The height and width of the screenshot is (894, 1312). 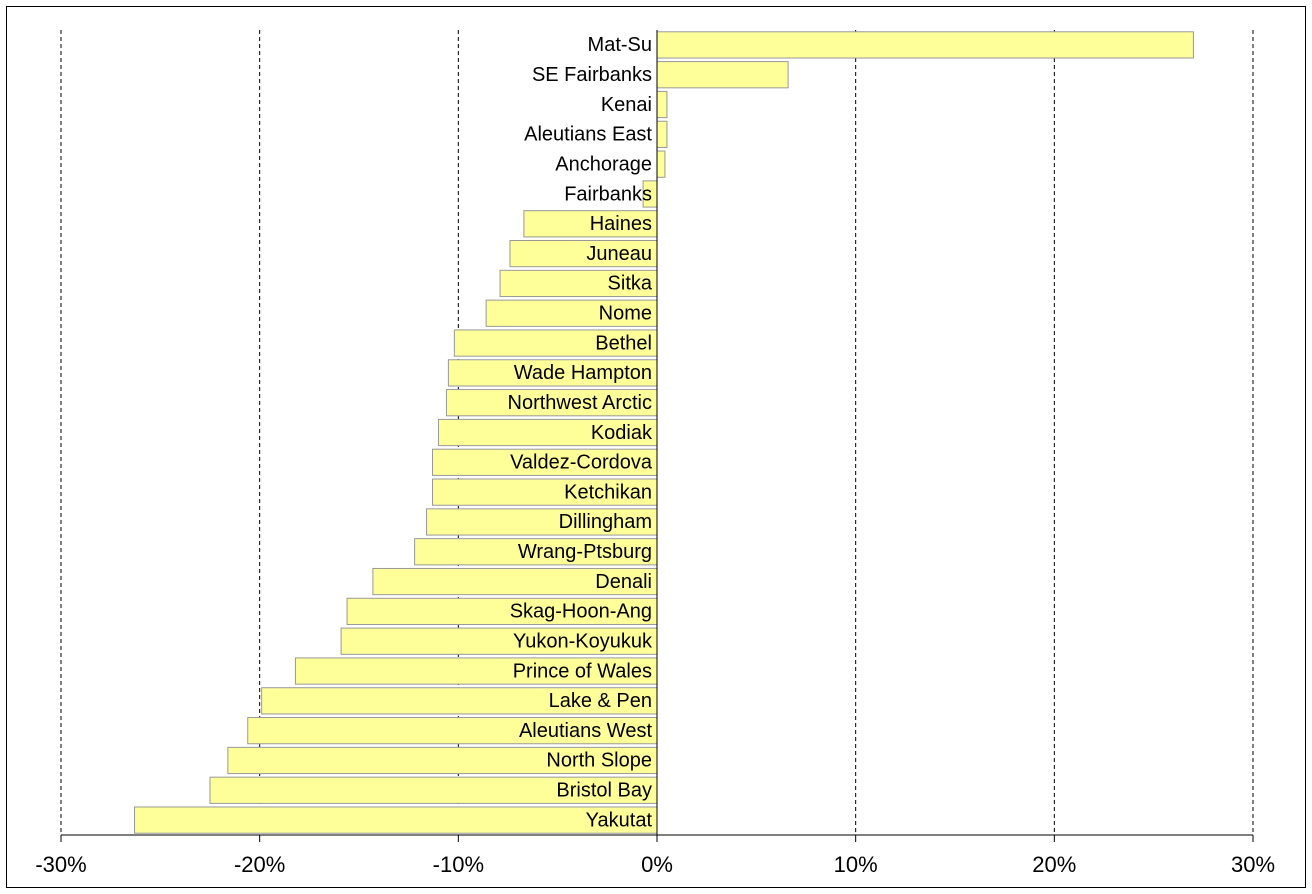 I want to click on x-tick-label: 20%, so click(x=1054, y=864).